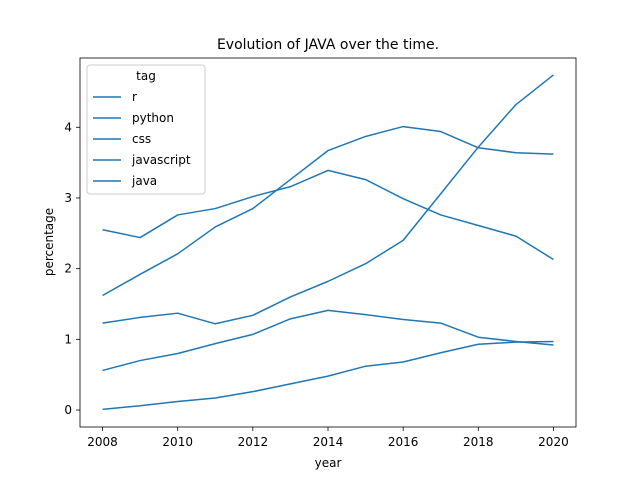 The image size is (640, 480). Describe the element at coordinates (134, 97) in the screenshot. I see `legend-label-r: r` at that location.